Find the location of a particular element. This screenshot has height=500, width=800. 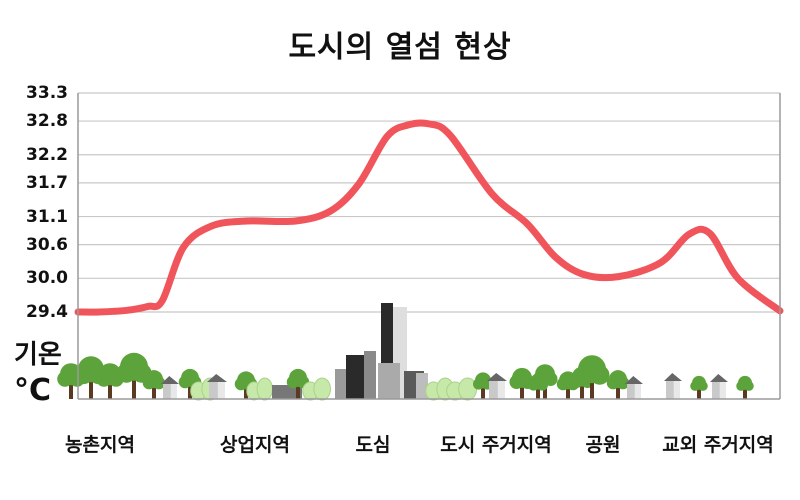

x-tick-label: 도시 주거지역 is located at coordinates (496, 445).